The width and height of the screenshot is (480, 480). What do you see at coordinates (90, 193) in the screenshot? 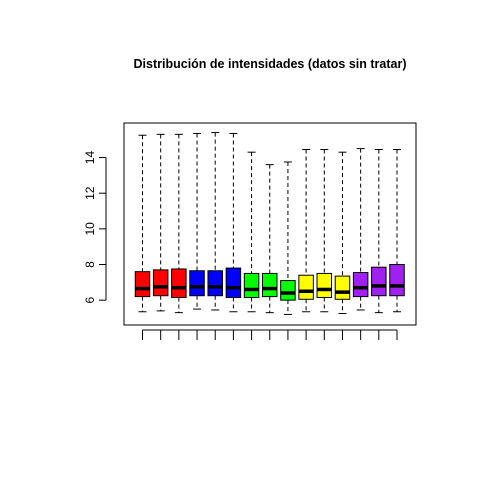
I see `y-tick-label: 12` at bounding box center [90, 193].